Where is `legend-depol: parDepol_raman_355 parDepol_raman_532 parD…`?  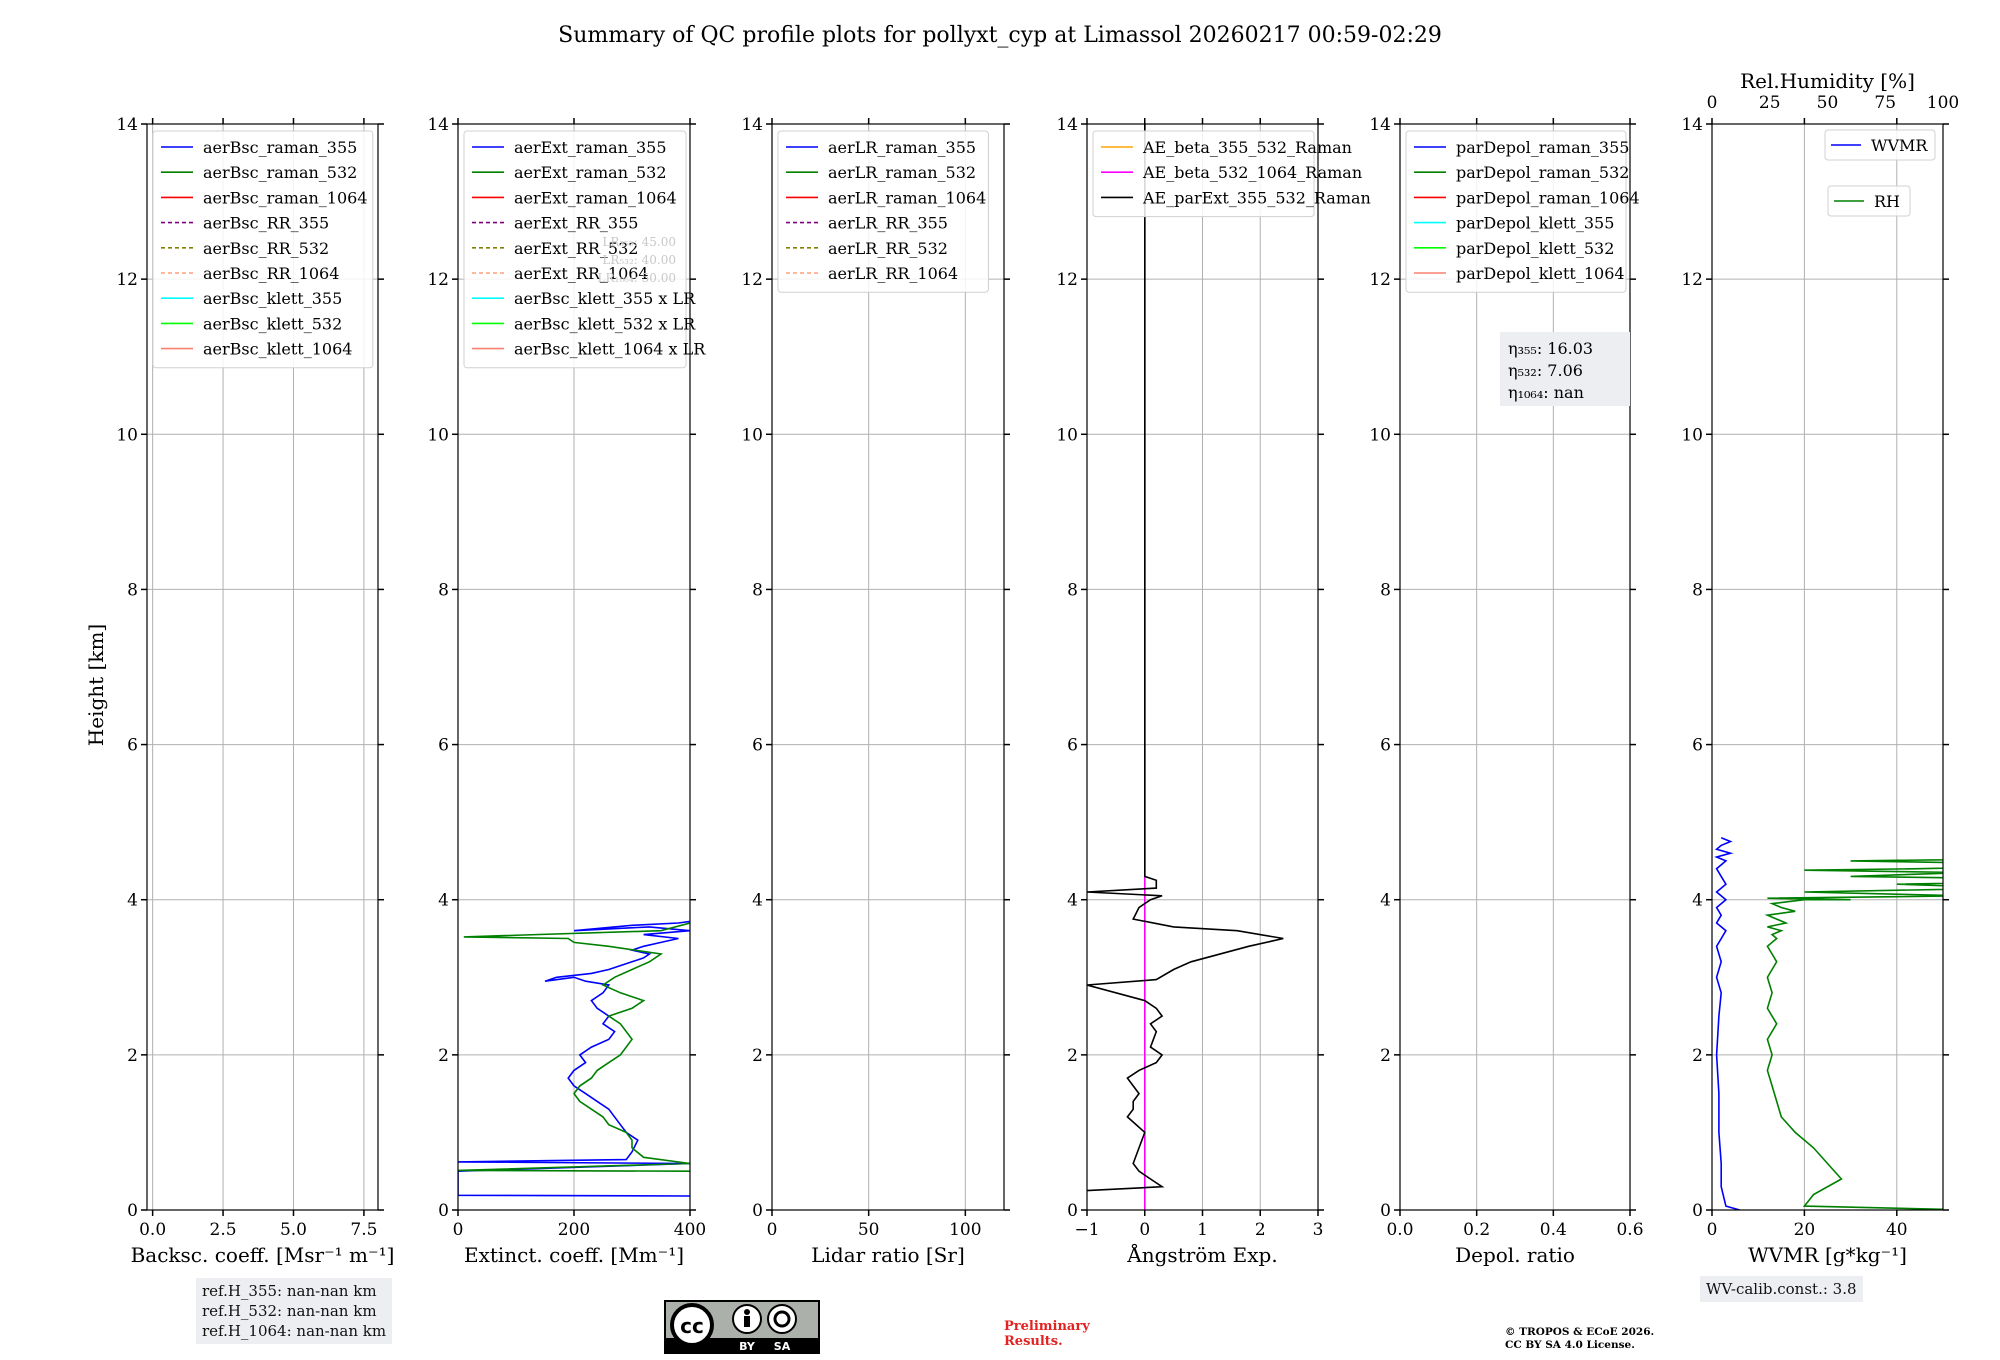 legend-depol: parDepol_raman_355 parDepol_raman_532 parD… is located at coordinates (1522, 211).